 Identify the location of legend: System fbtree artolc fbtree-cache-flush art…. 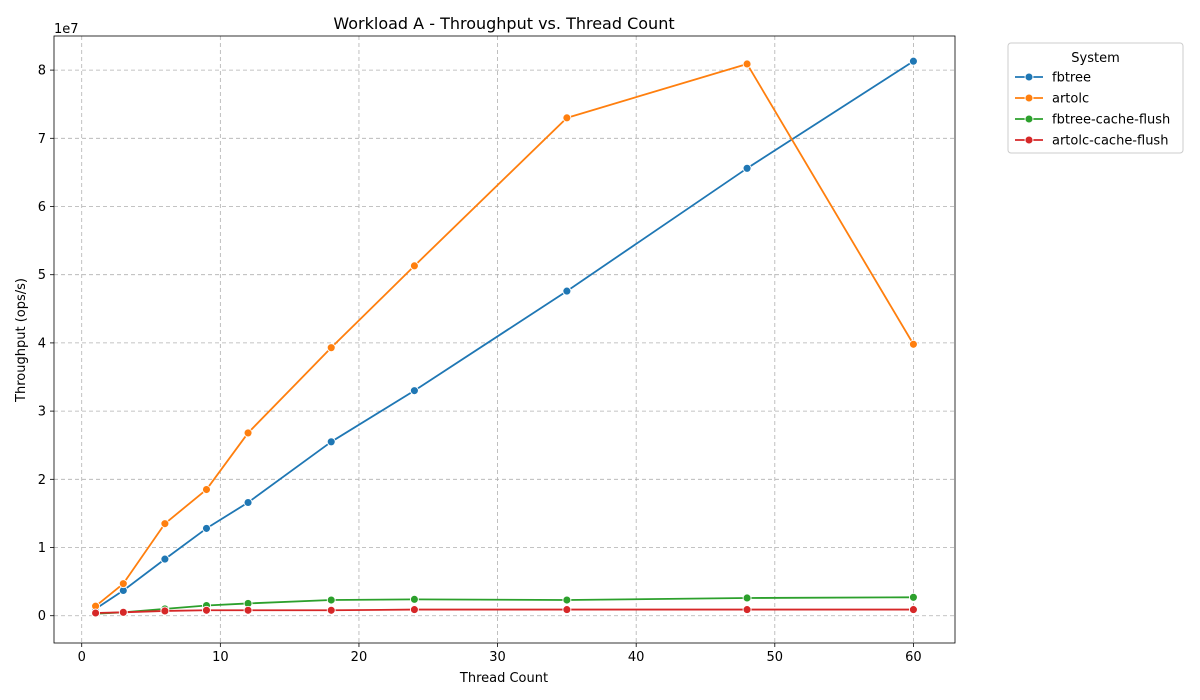
(1095, 98).